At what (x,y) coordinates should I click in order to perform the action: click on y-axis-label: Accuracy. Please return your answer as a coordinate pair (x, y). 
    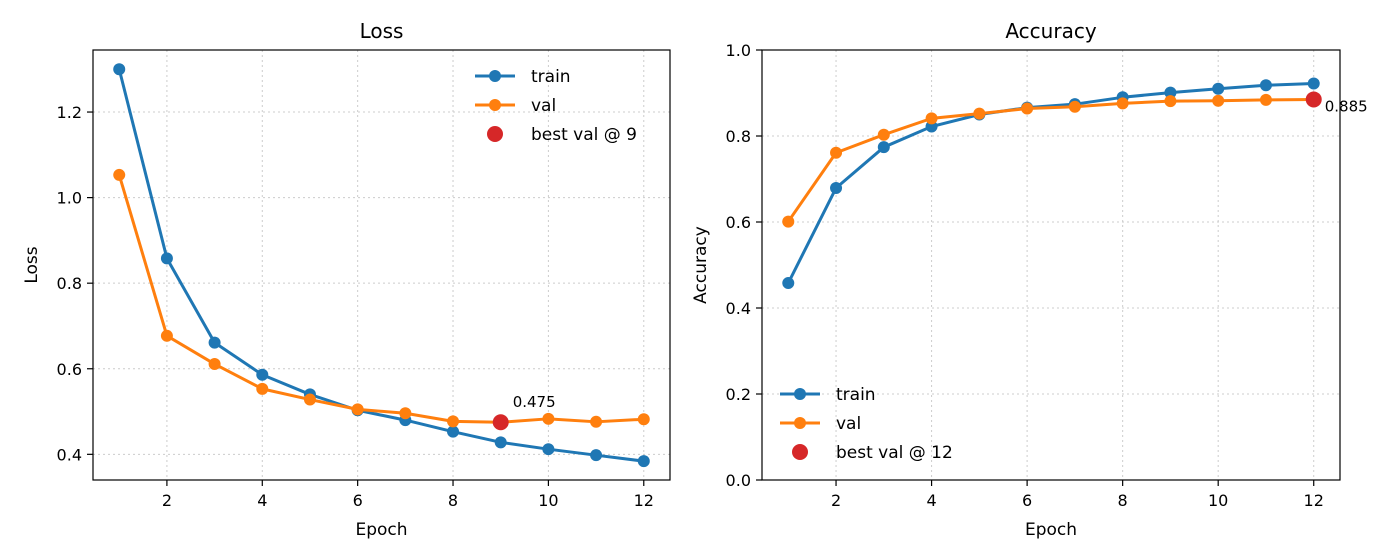
    Looking at the image, I should click on (701, 265).